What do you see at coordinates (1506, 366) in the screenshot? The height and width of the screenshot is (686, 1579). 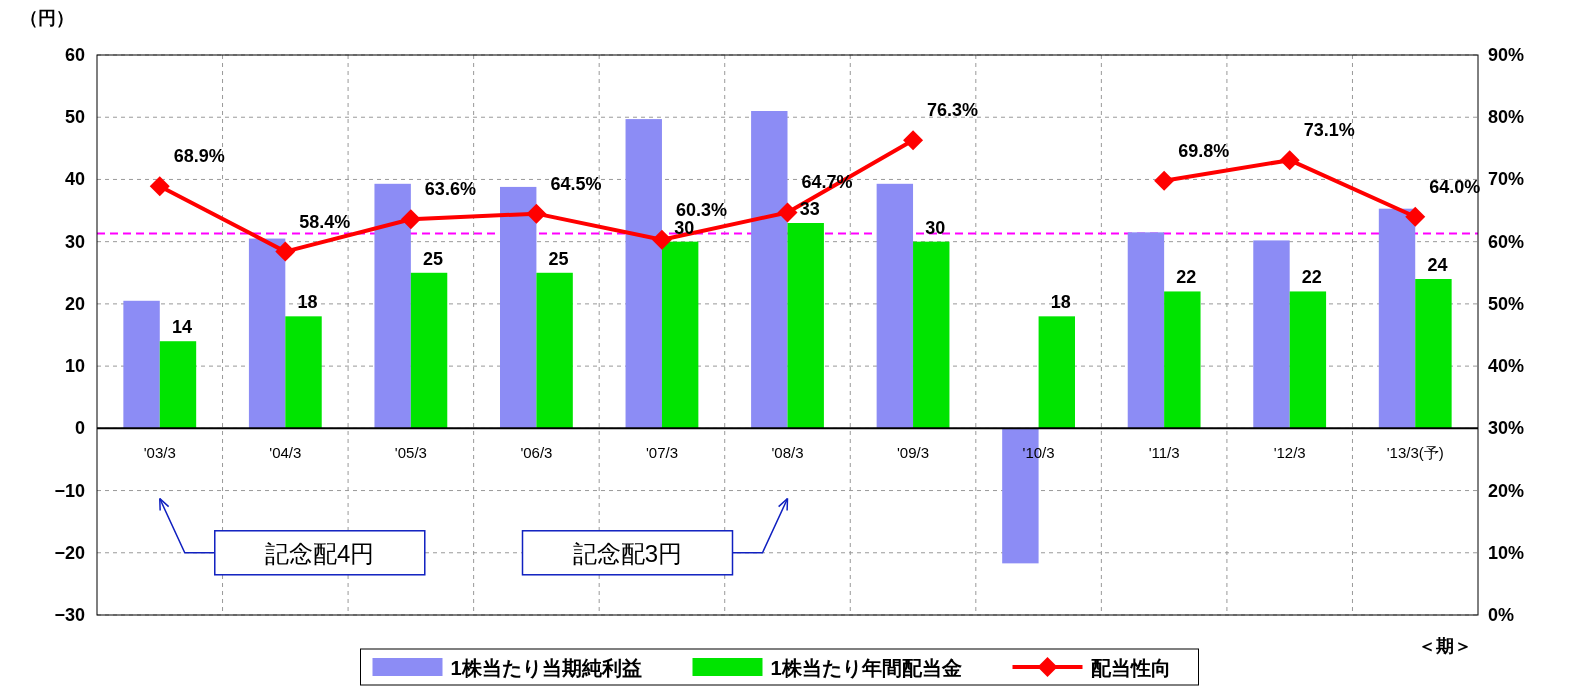 I see `y2-tick-label: 40%` at bounding box center [1506, 366].